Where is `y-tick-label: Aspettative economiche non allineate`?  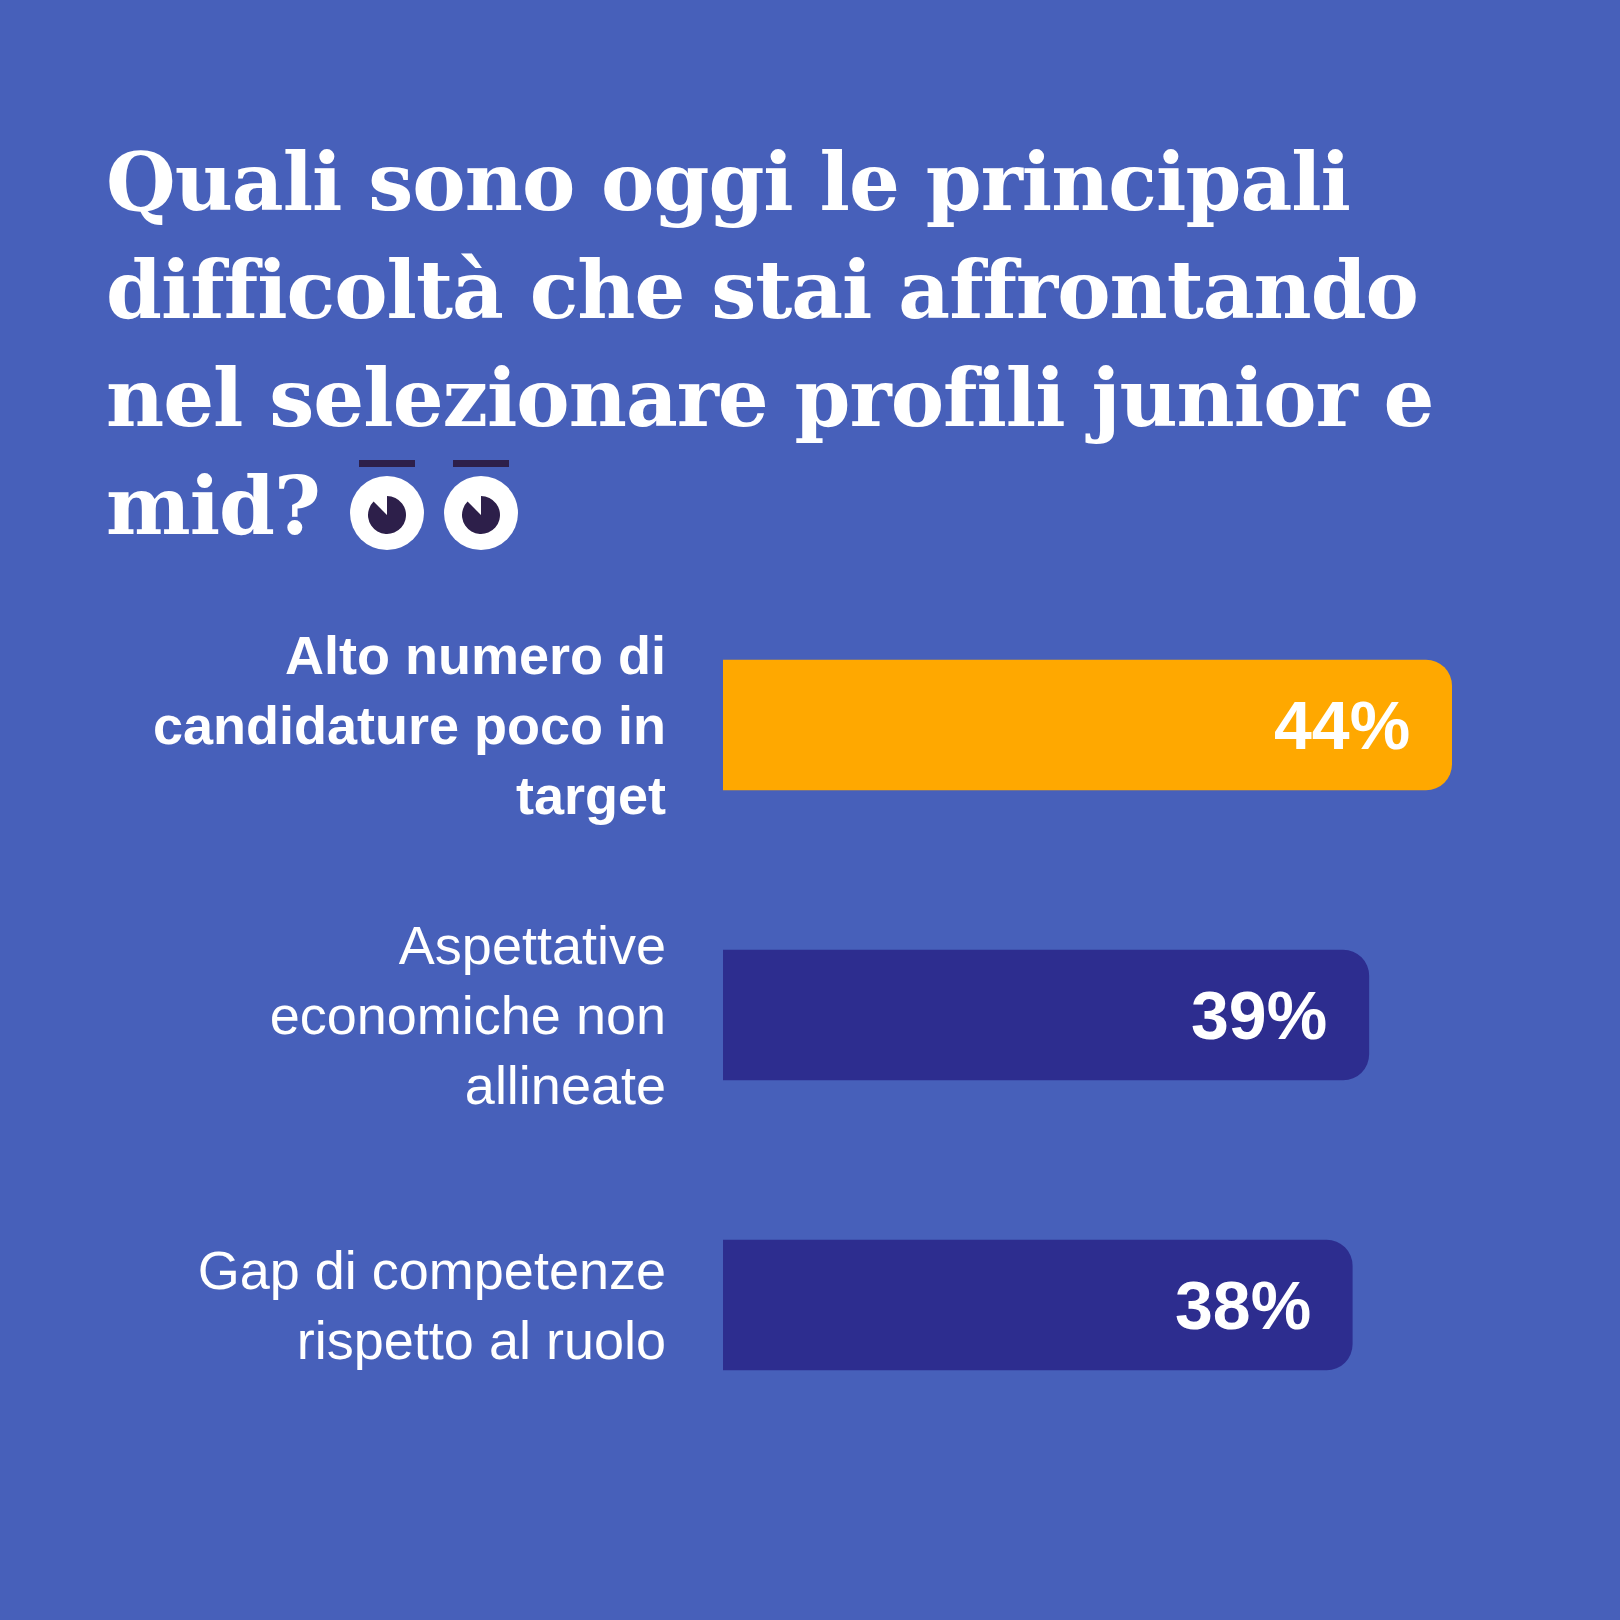 y-tick-label: Aspettative economiche non allineate is located at coordinates (467, 1015).